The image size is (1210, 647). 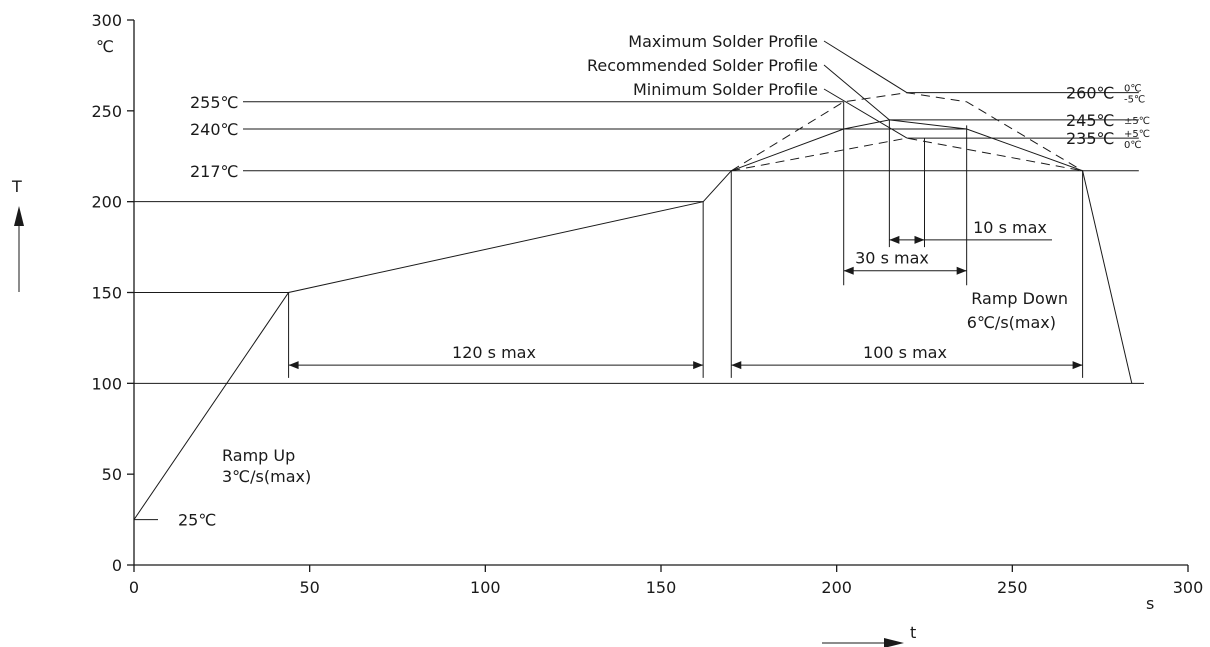 I want to click on y-tick-label: 200, so click(x=106, y=202).